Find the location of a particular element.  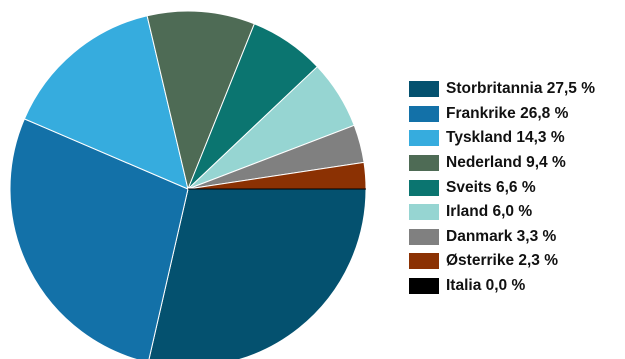

legend-swatch-nederland is located at coordinates (424, 163).